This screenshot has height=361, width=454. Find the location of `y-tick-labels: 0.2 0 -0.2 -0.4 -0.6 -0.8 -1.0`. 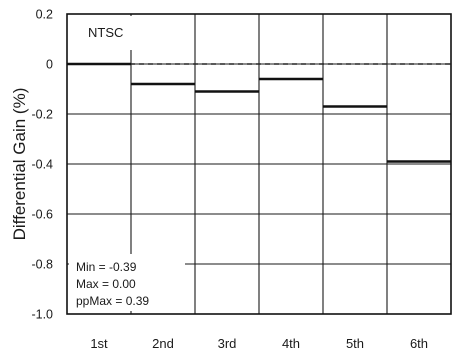

y-tick-labels: 0.2 0 -0.2 -0.4 -0.6 -0.8 -1.0 is located at coordinates (42, 165).